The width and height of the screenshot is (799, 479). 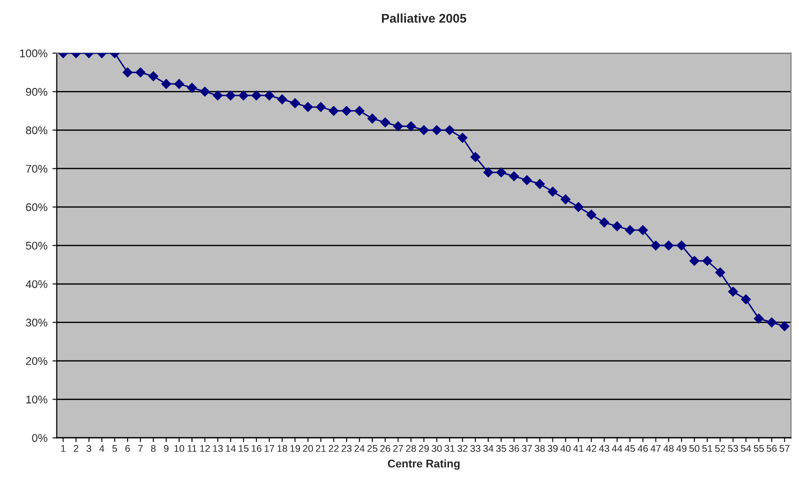 What do you see at coordinates (37, 92) in the screenshot?
I see `y-tick-label: 90%` at bounding box center [37, 92].